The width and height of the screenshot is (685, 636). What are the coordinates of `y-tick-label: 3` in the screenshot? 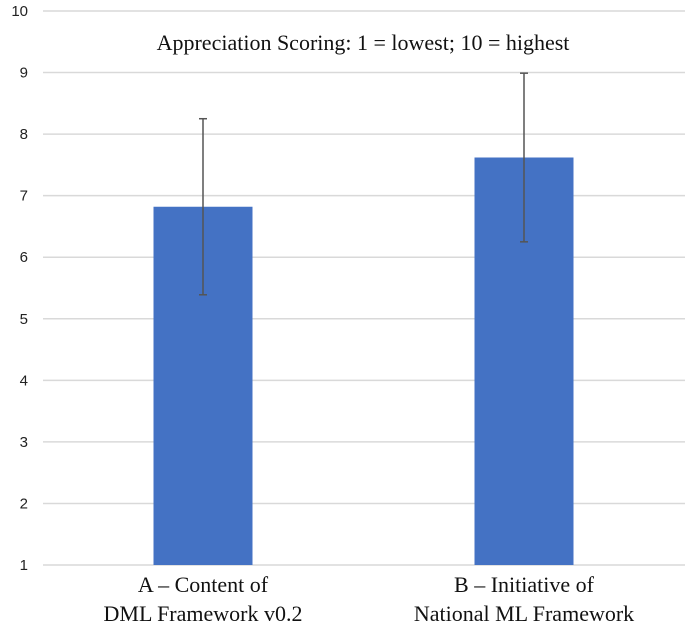 It's located at (24, 442).